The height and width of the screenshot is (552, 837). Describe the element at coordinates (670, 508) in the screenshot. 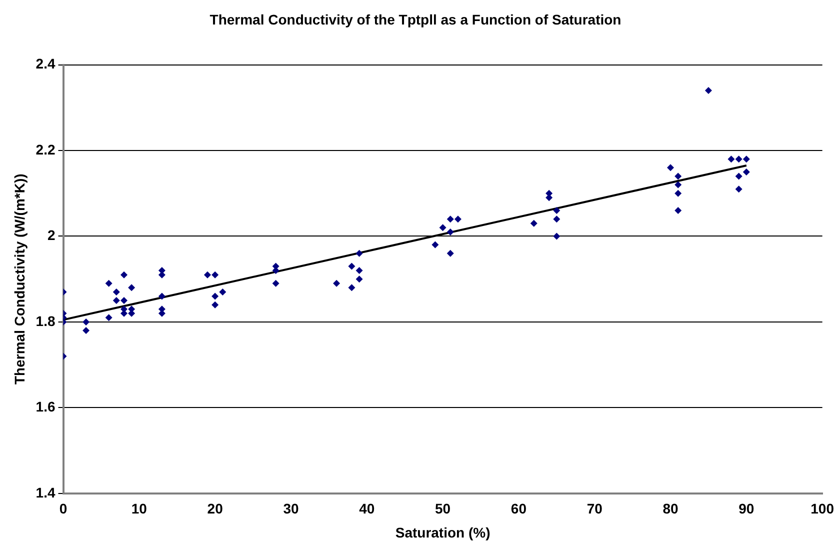

I see `x-tick-label: 80` at that location.